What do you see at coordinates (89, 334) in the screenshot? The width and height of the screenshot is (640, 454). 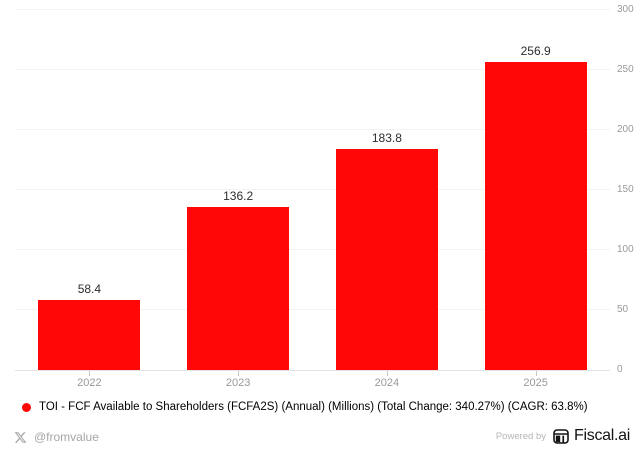 I see `bar-2022` at bounding box center [89, 334].